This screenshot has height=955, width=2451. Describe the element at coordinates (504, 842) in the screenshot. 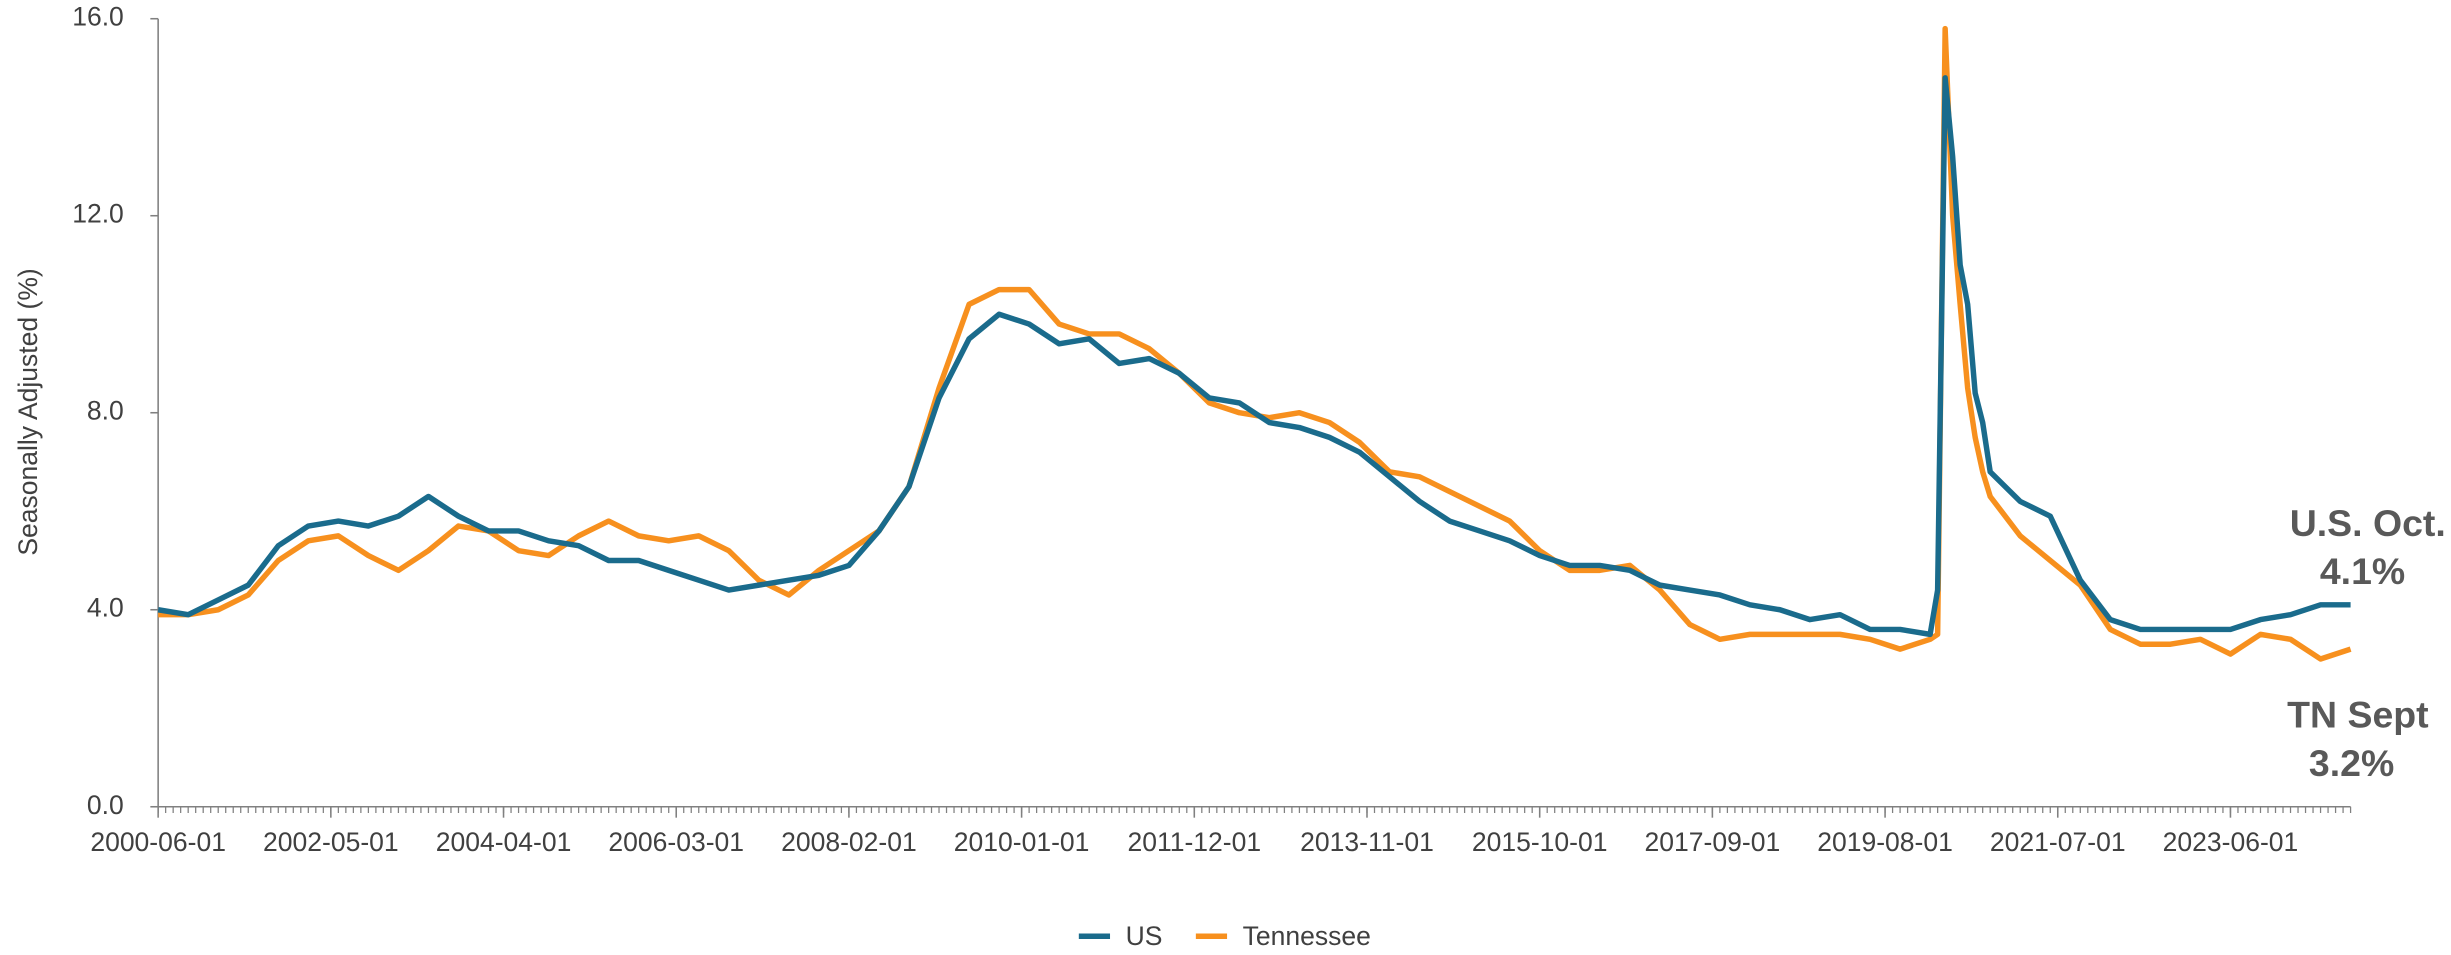

I see `x-tick-label: 2004-04-01` at that location.